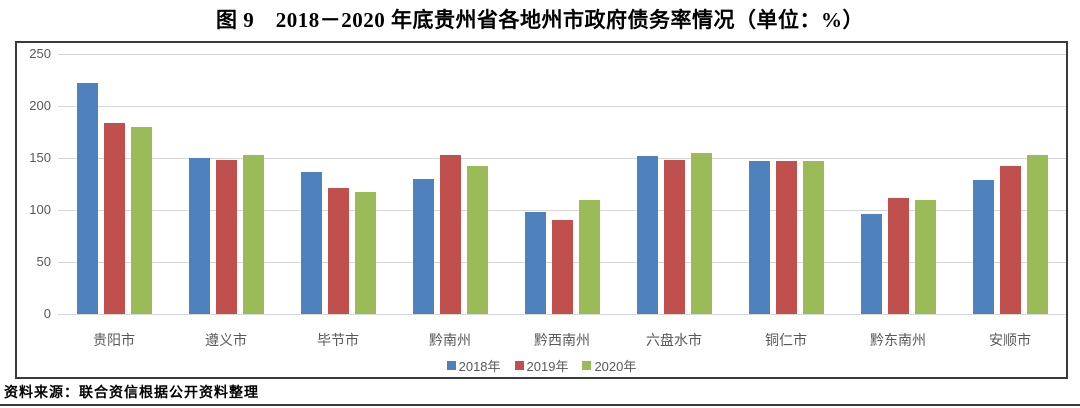  Describe the element at coordinates (40, 157) in the screenshot. I see `y-tick-label: 150` at that location.